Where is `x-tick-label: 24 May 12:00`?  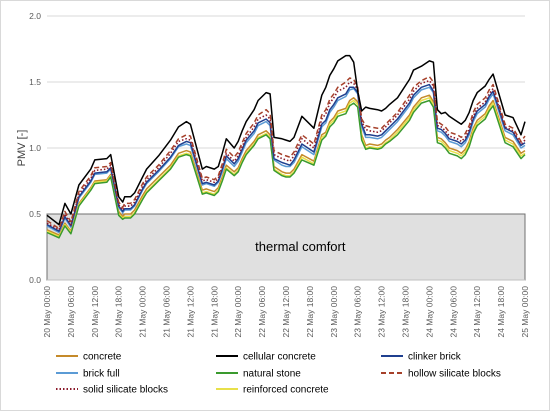
x-tick-label: 24 May 12:00 is located at coordinates (477, 312).